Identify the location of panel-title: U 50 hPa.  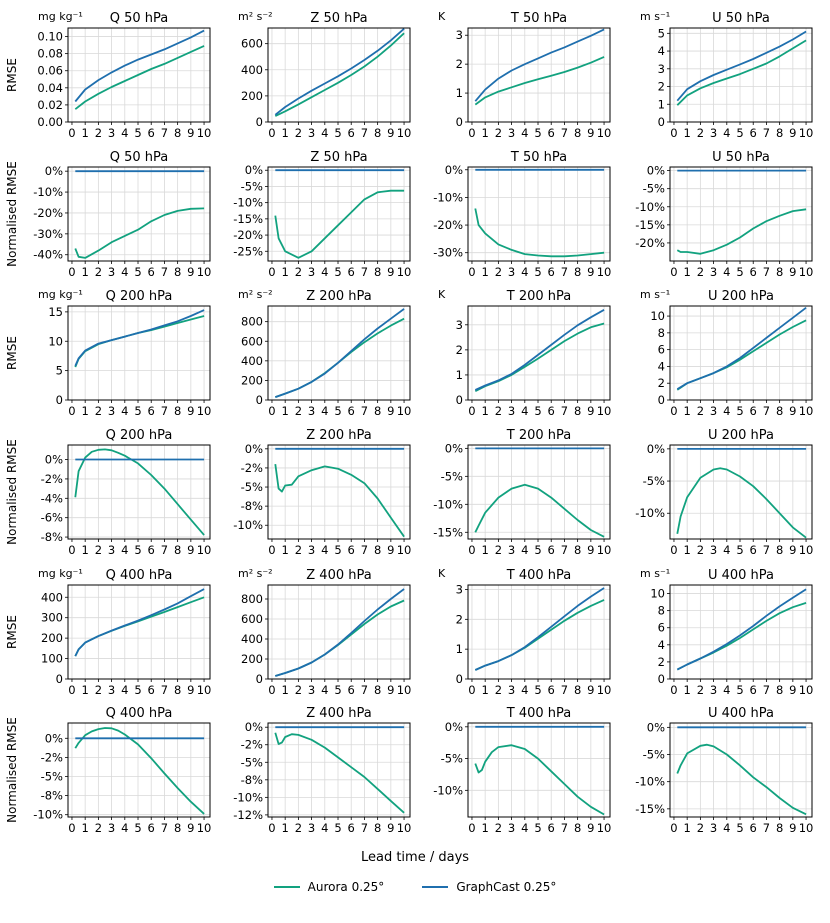
(741, 18).